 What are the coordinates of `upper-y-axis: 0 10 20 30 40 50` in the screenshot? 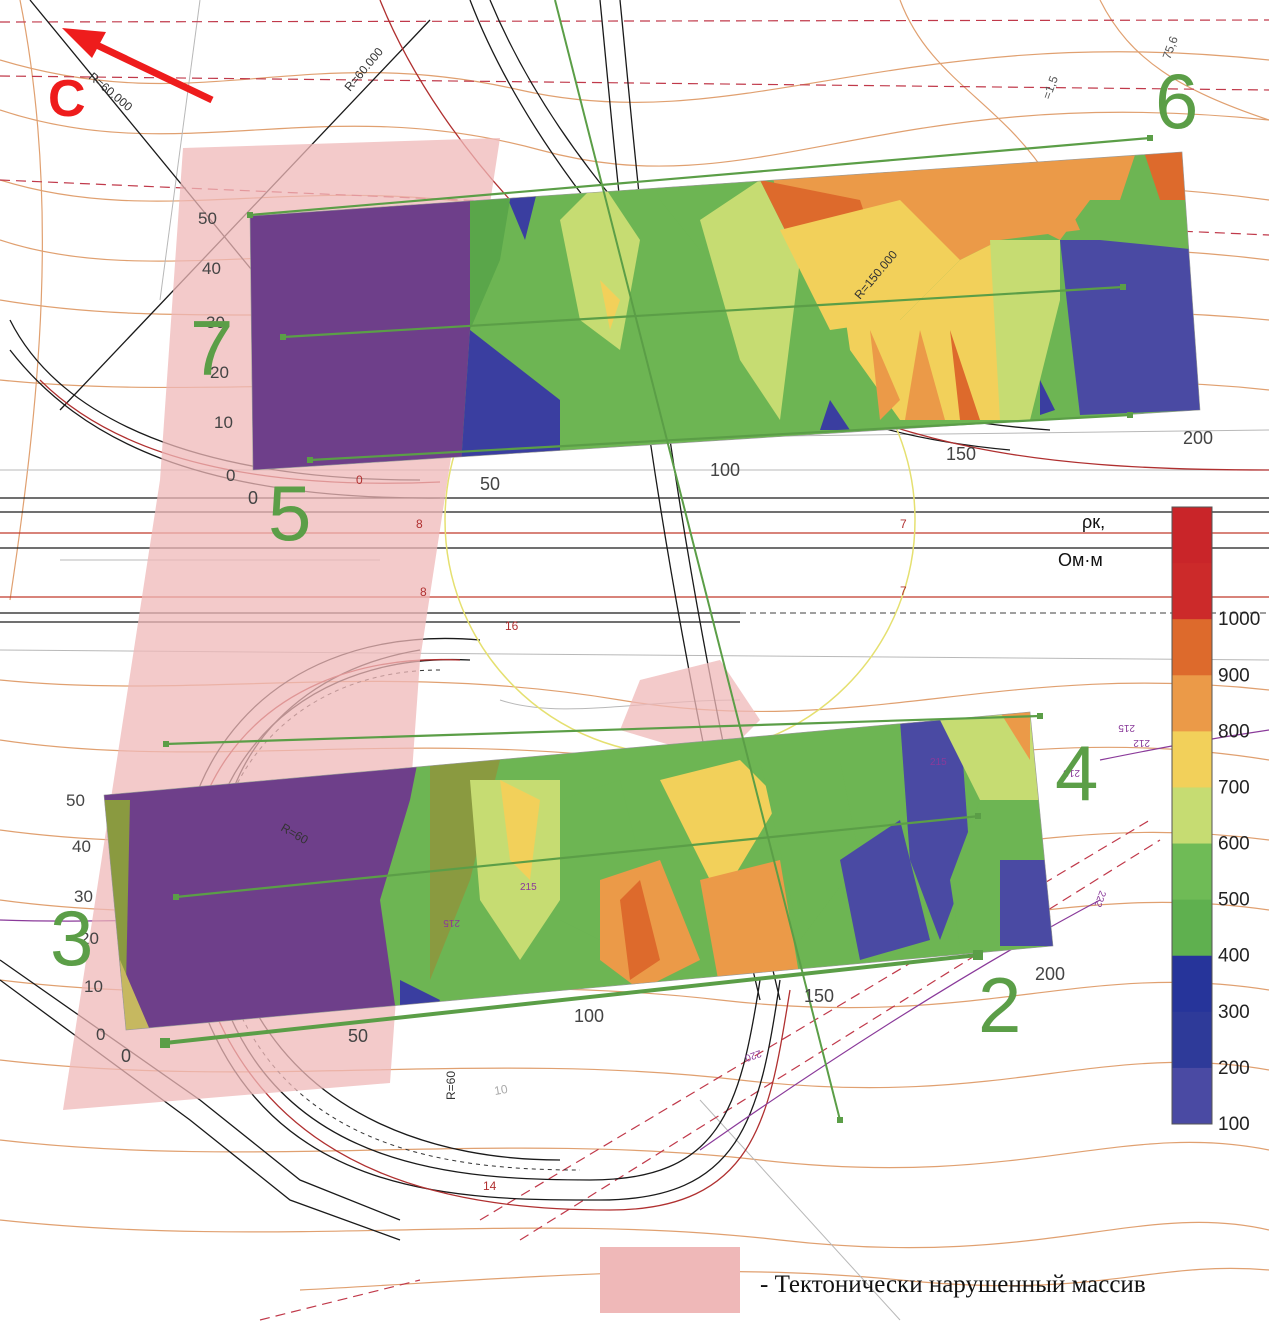 It's located at (216, 347).